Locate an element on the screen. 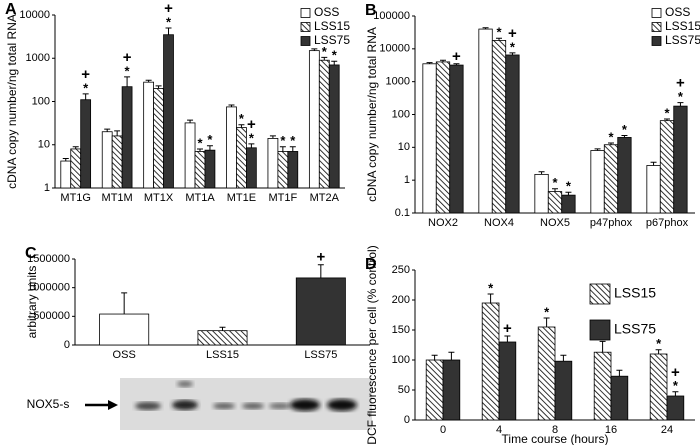  x-tick-label: MT1A is located at coordinates (200, 198).